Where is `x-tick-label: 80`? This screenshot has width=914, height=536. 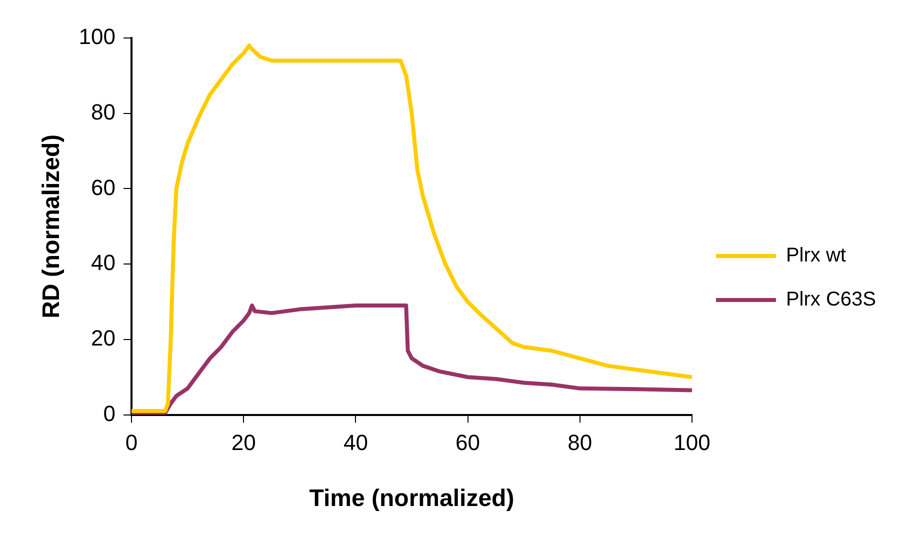
x-tick-label: 80 is located at coordinates (580, 443).